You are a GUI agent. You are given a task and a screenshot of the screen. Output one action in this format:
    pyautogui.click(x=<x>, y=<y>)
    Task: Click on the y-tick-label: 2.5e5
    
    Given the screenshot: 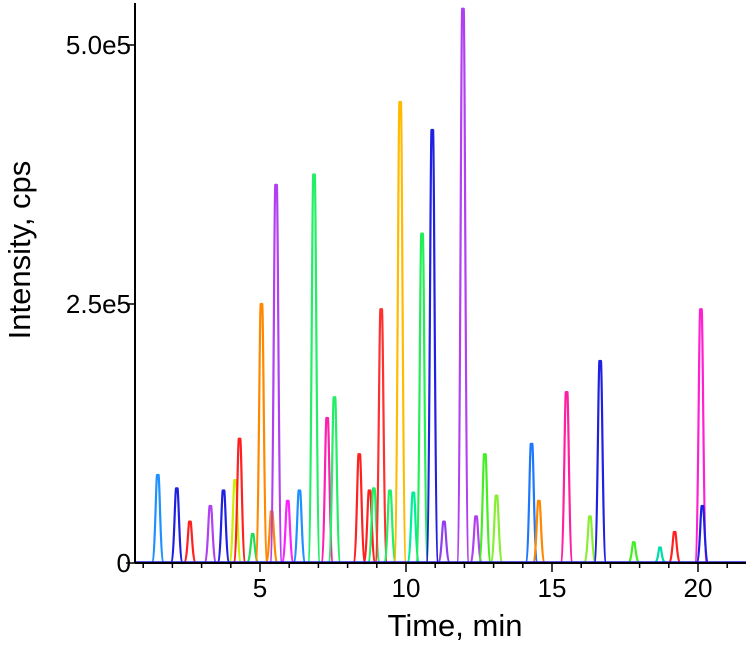 What is the action you would take?
    pyautogui.click(x=98, y=304)
    